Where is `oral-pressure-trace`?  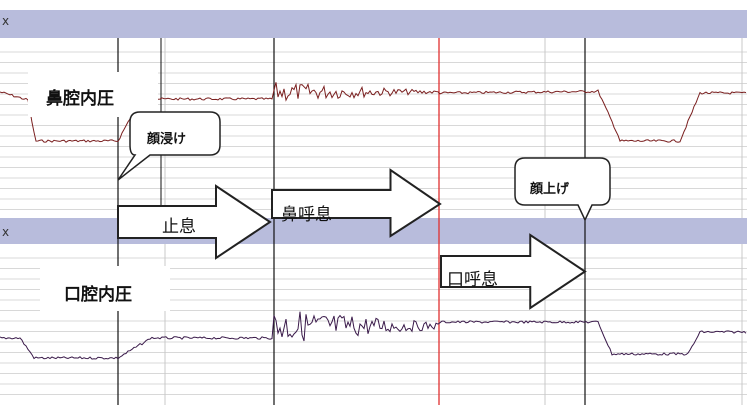
oral-pressure-trace is located at coordinates (373, 335).